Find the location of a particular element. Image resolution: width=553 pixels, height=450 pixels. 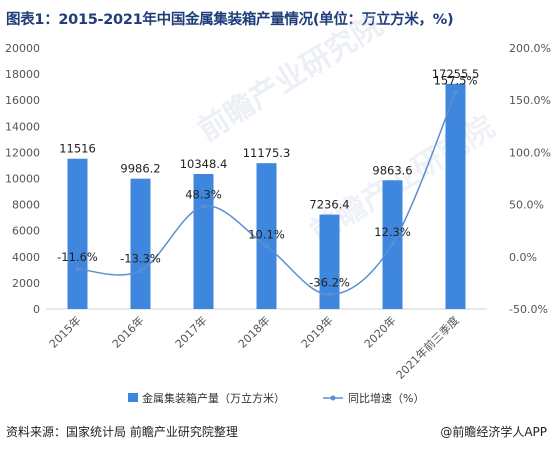

bar-label-4: 7236.4 is located at coordinates (329, 205).